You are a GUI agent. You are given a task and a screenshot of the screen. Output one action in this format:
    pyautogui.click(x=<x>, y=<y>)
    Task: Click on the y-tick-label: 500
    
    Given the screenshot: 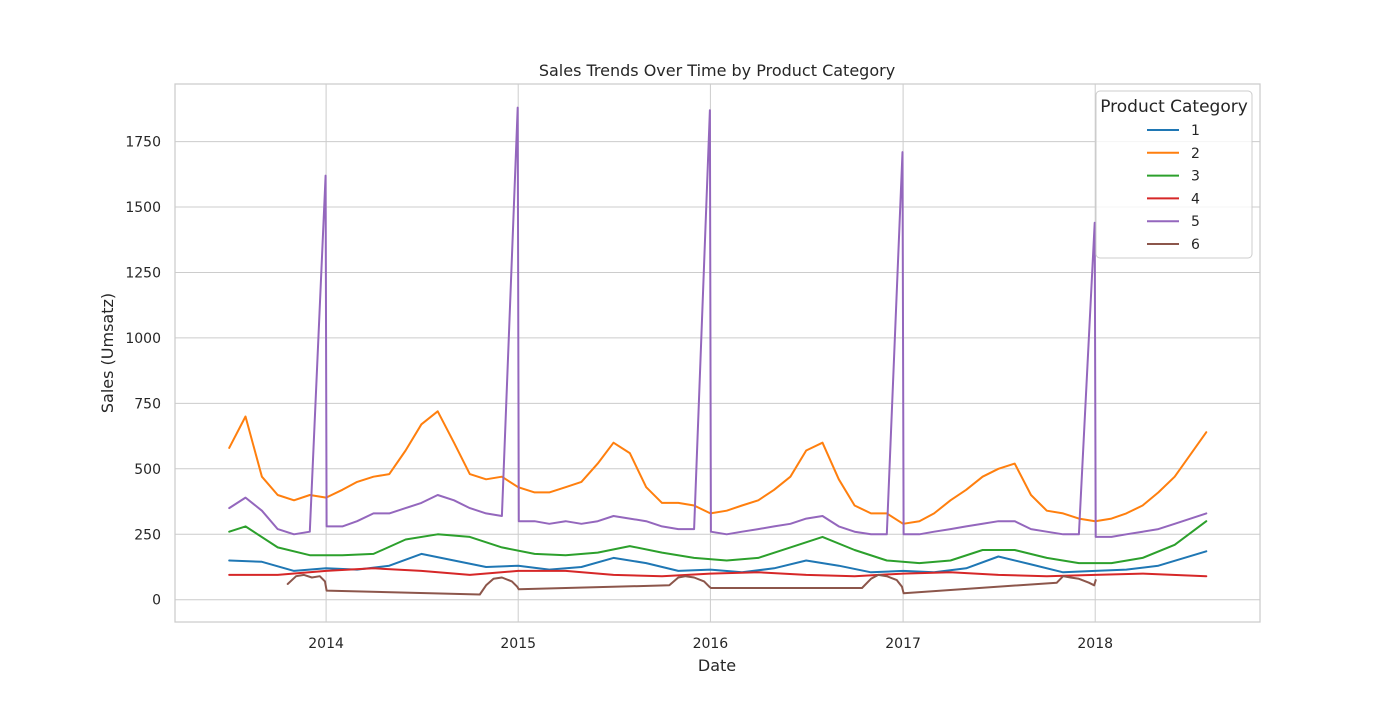 What is the action you would take?
    pyautogui.click(x=147, y=470)
    